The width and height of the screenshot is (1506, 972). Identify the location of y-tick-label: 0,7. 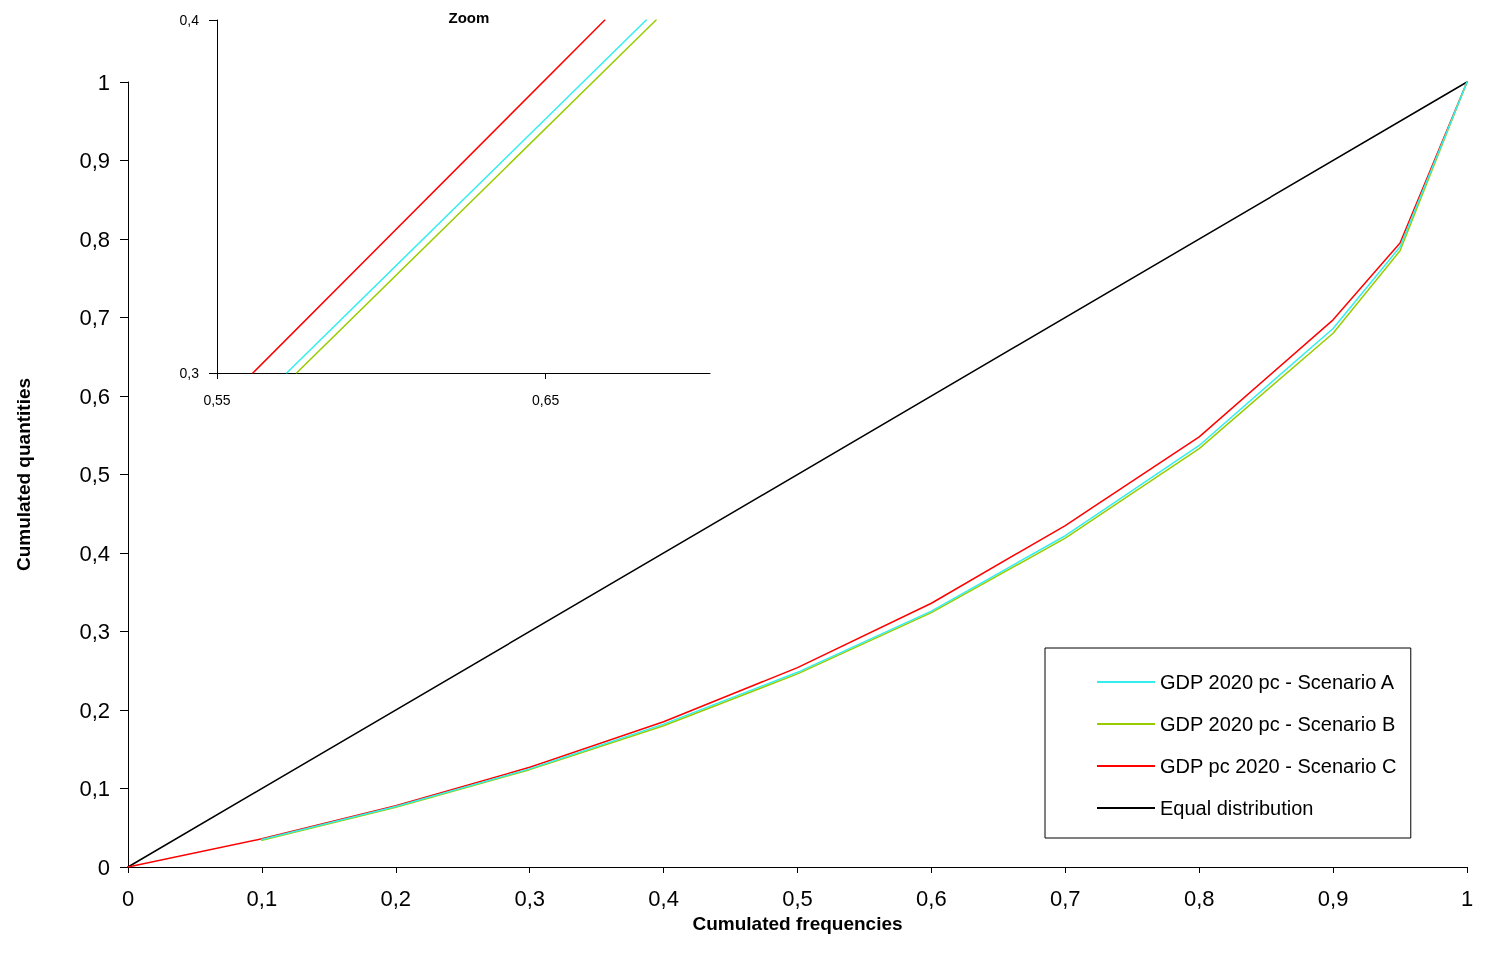
(94, 317).